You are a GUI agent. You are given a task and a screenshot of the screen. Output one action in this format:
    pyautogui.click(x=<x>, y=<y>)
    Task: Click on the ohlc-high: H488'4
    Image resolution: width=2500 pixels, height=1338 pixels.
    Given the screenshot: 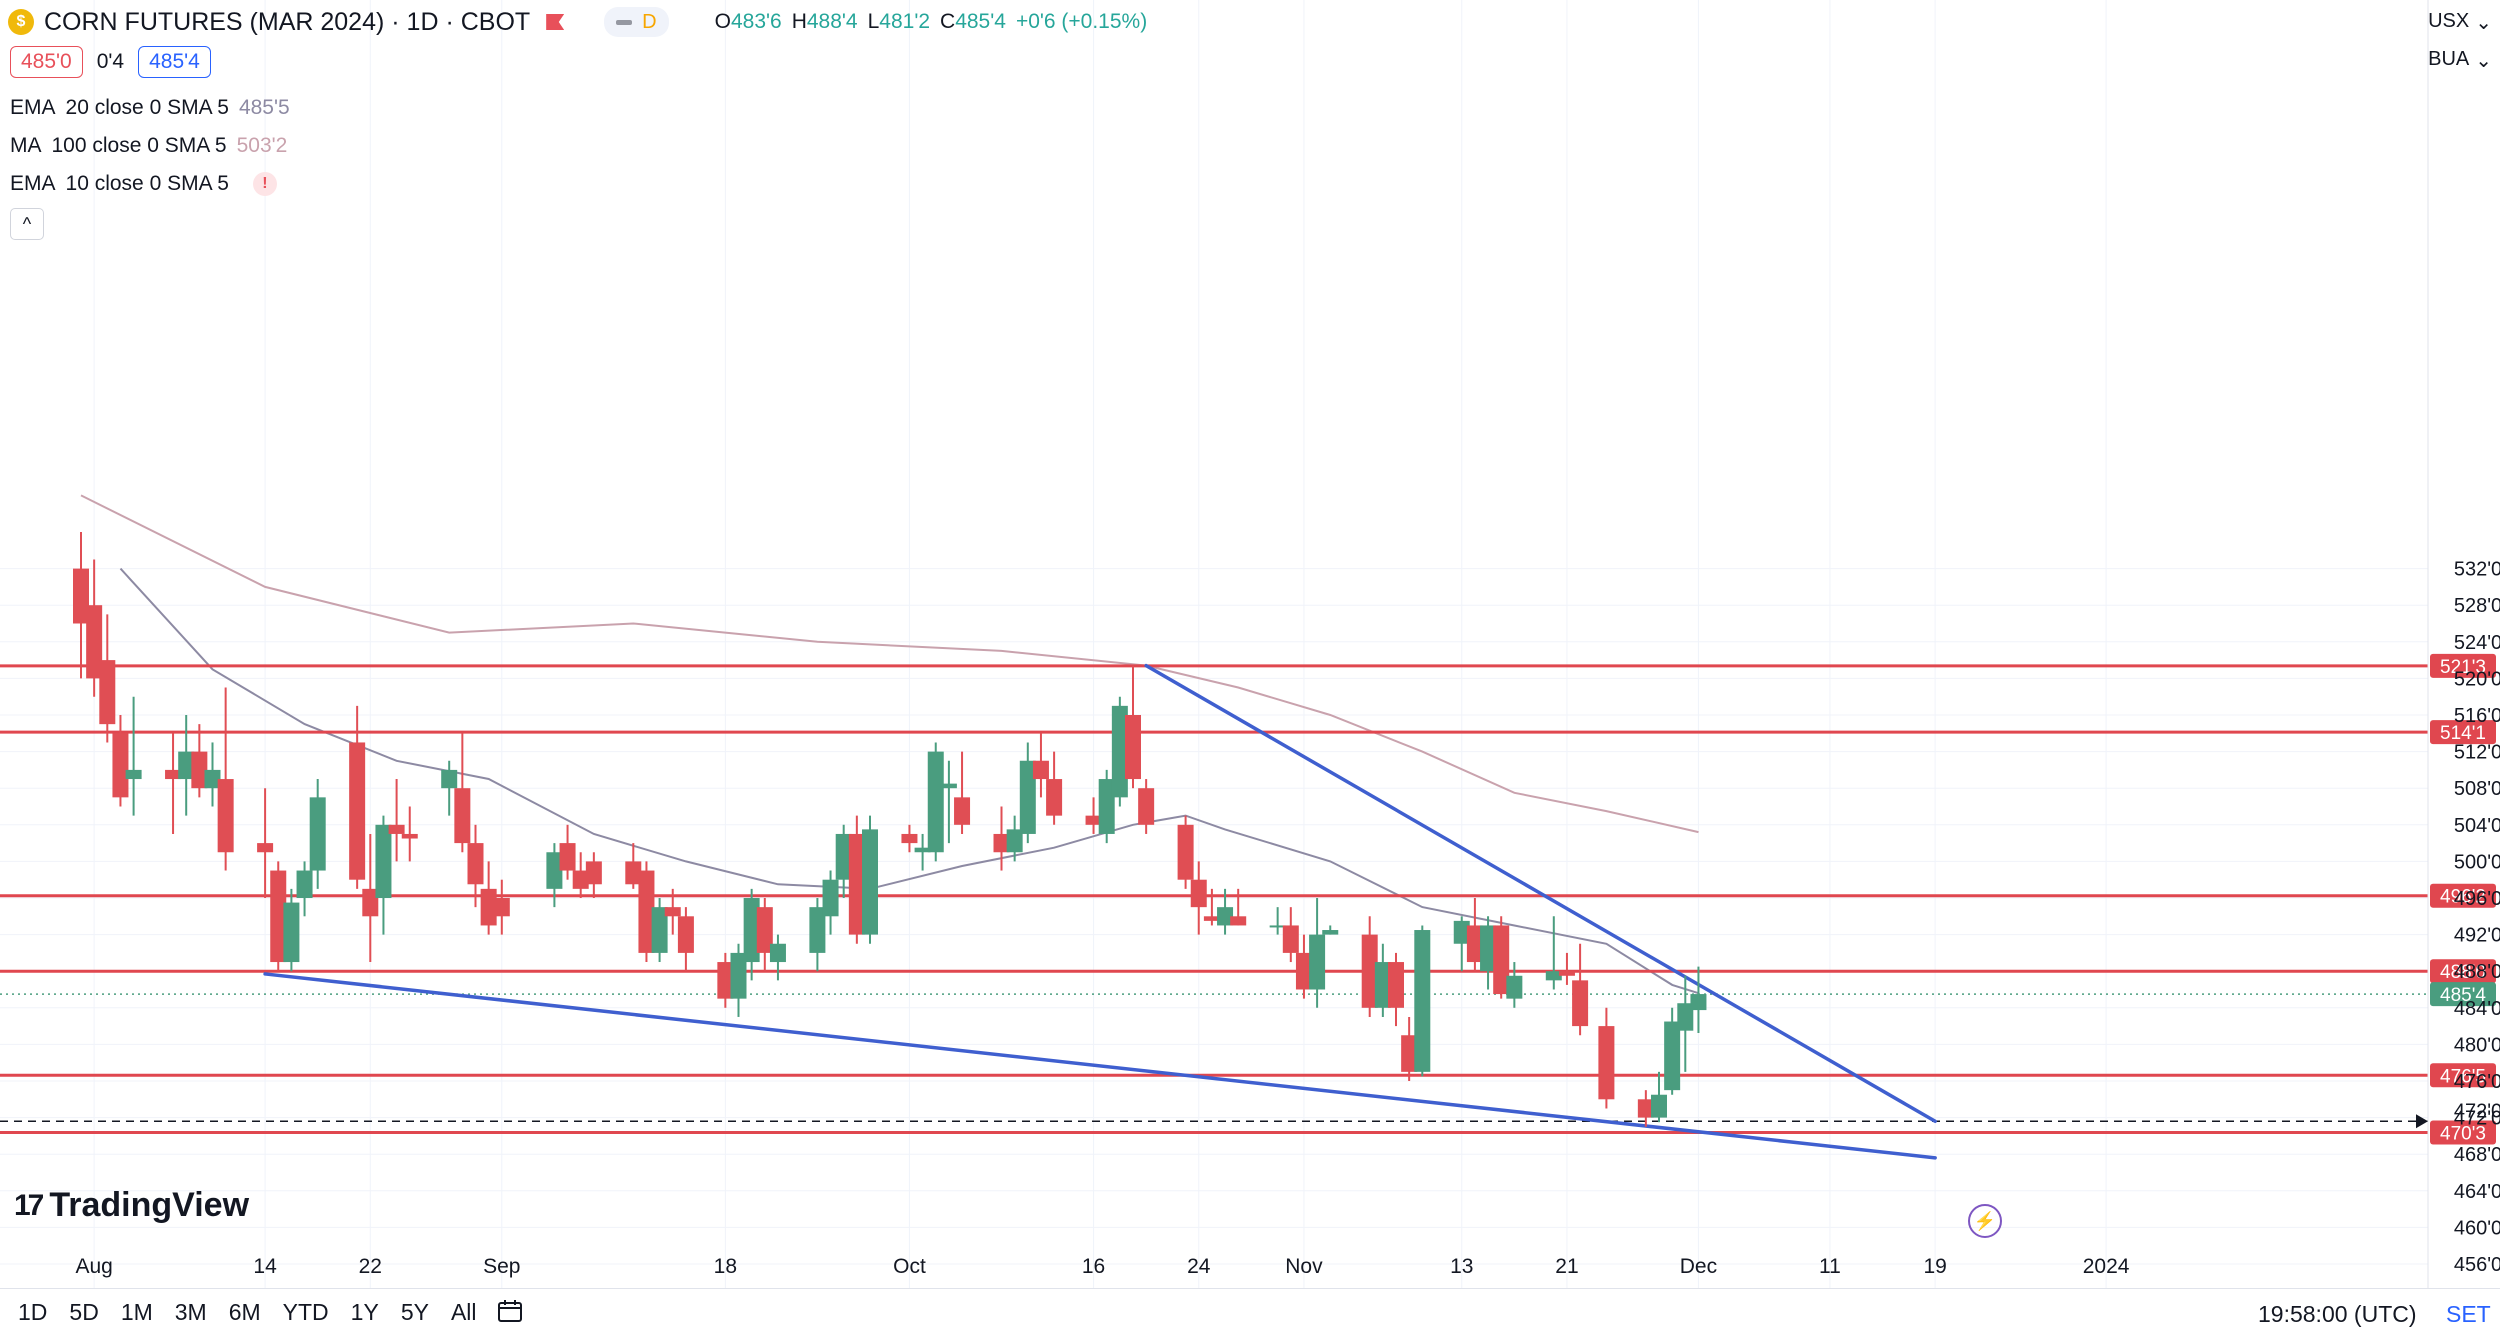 What is the action you would take?
    pyautogui.click(x=824, y=21)
    